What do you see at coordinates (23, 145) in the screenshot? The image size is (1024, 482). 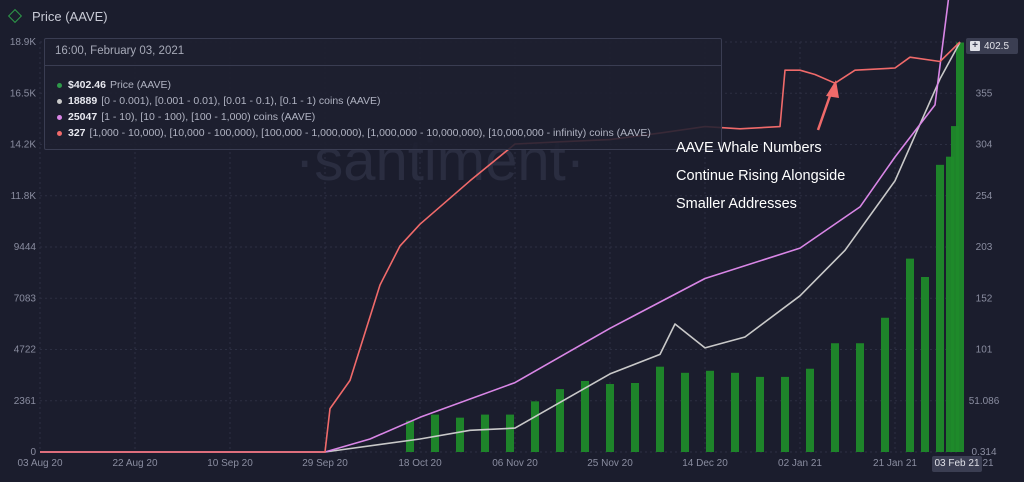 I see `y-left-tick-label: 14.2K` at bounding box center [23, 145].